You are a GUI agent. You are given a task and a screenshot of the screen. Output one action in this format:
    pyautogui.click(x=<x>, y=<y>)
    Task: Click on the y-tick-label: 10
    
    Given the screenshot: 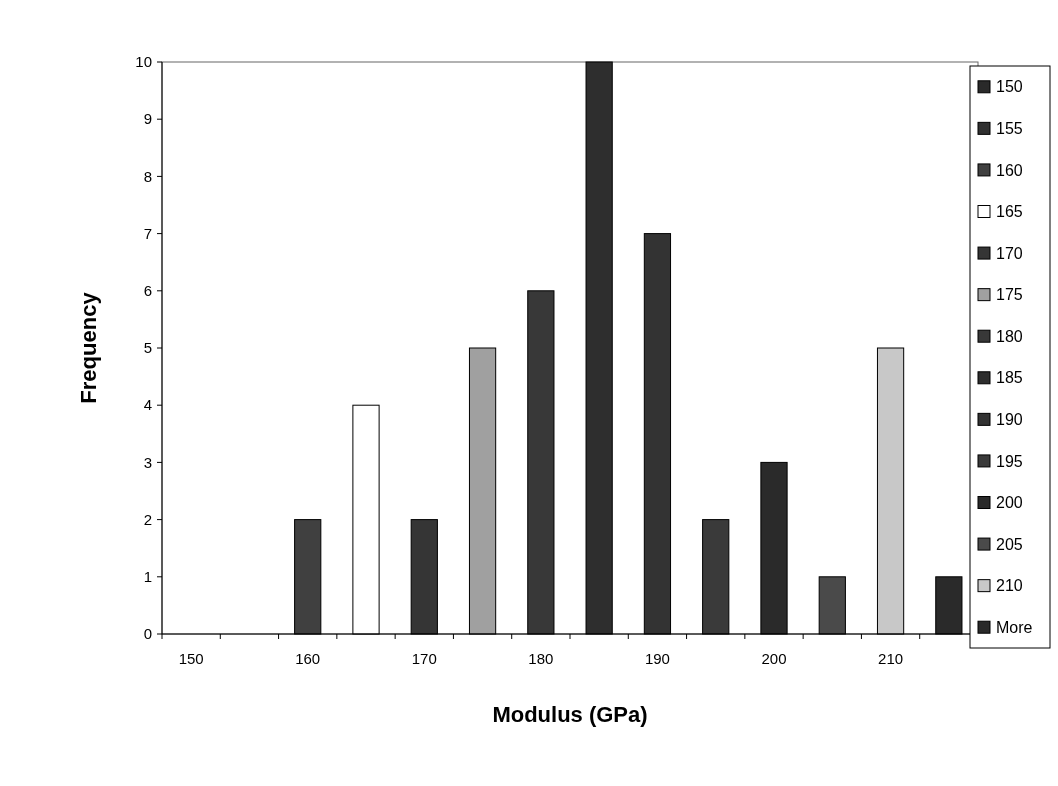 What is the action you would take?
    pyautogui.click(x=143, y=62)
    